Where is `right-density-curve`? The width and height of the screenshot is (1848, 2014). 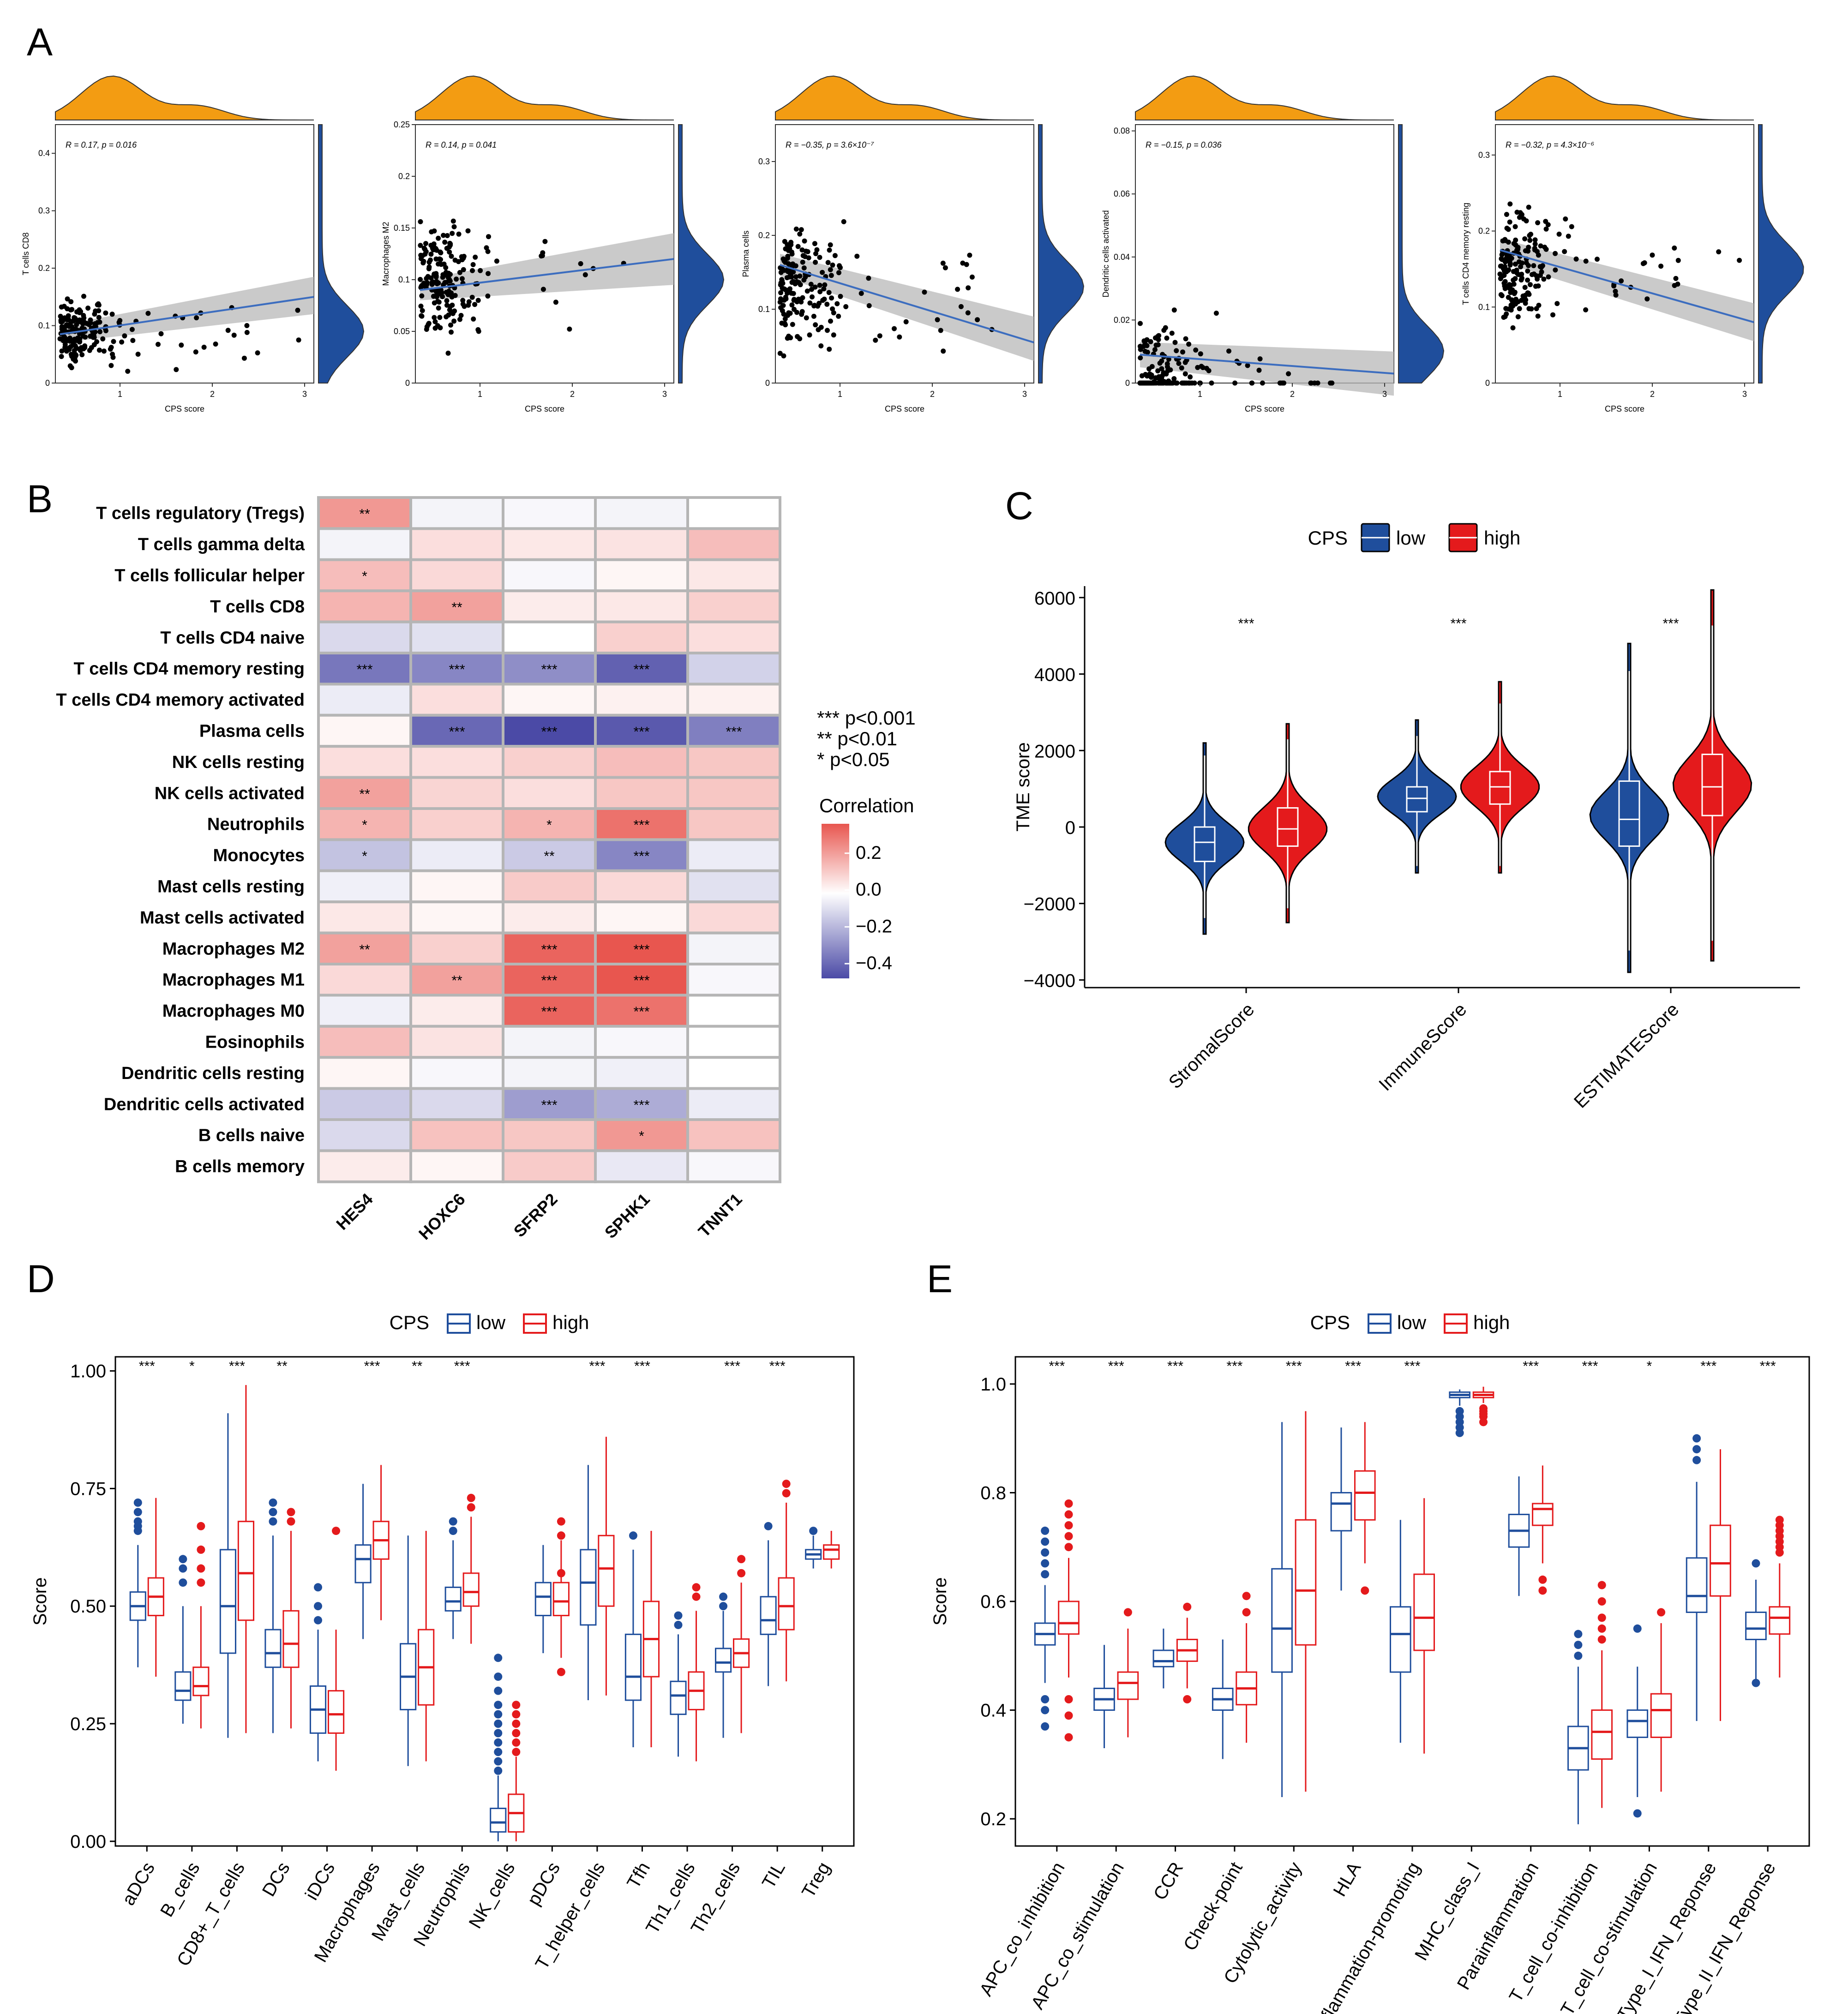
right-density-curve is located at coordinates (341, 254).